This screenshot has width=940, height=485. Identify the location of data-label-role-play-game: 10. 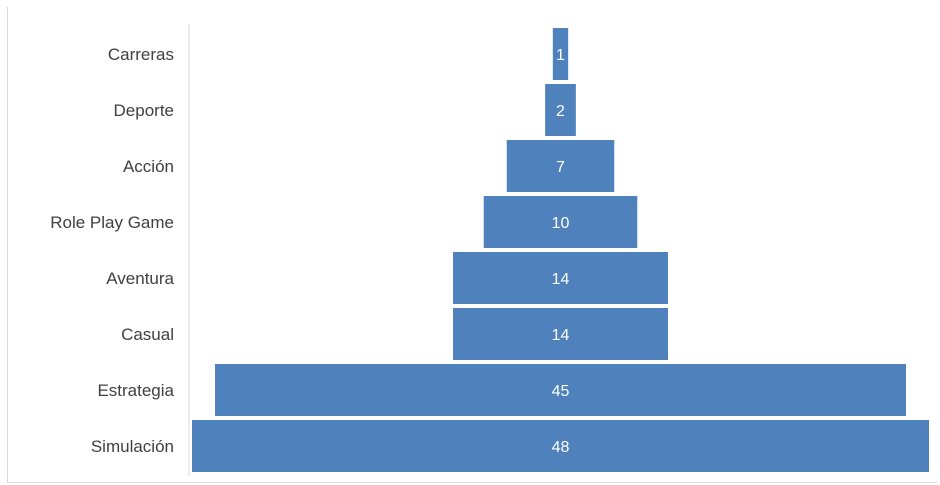
(561, 223).